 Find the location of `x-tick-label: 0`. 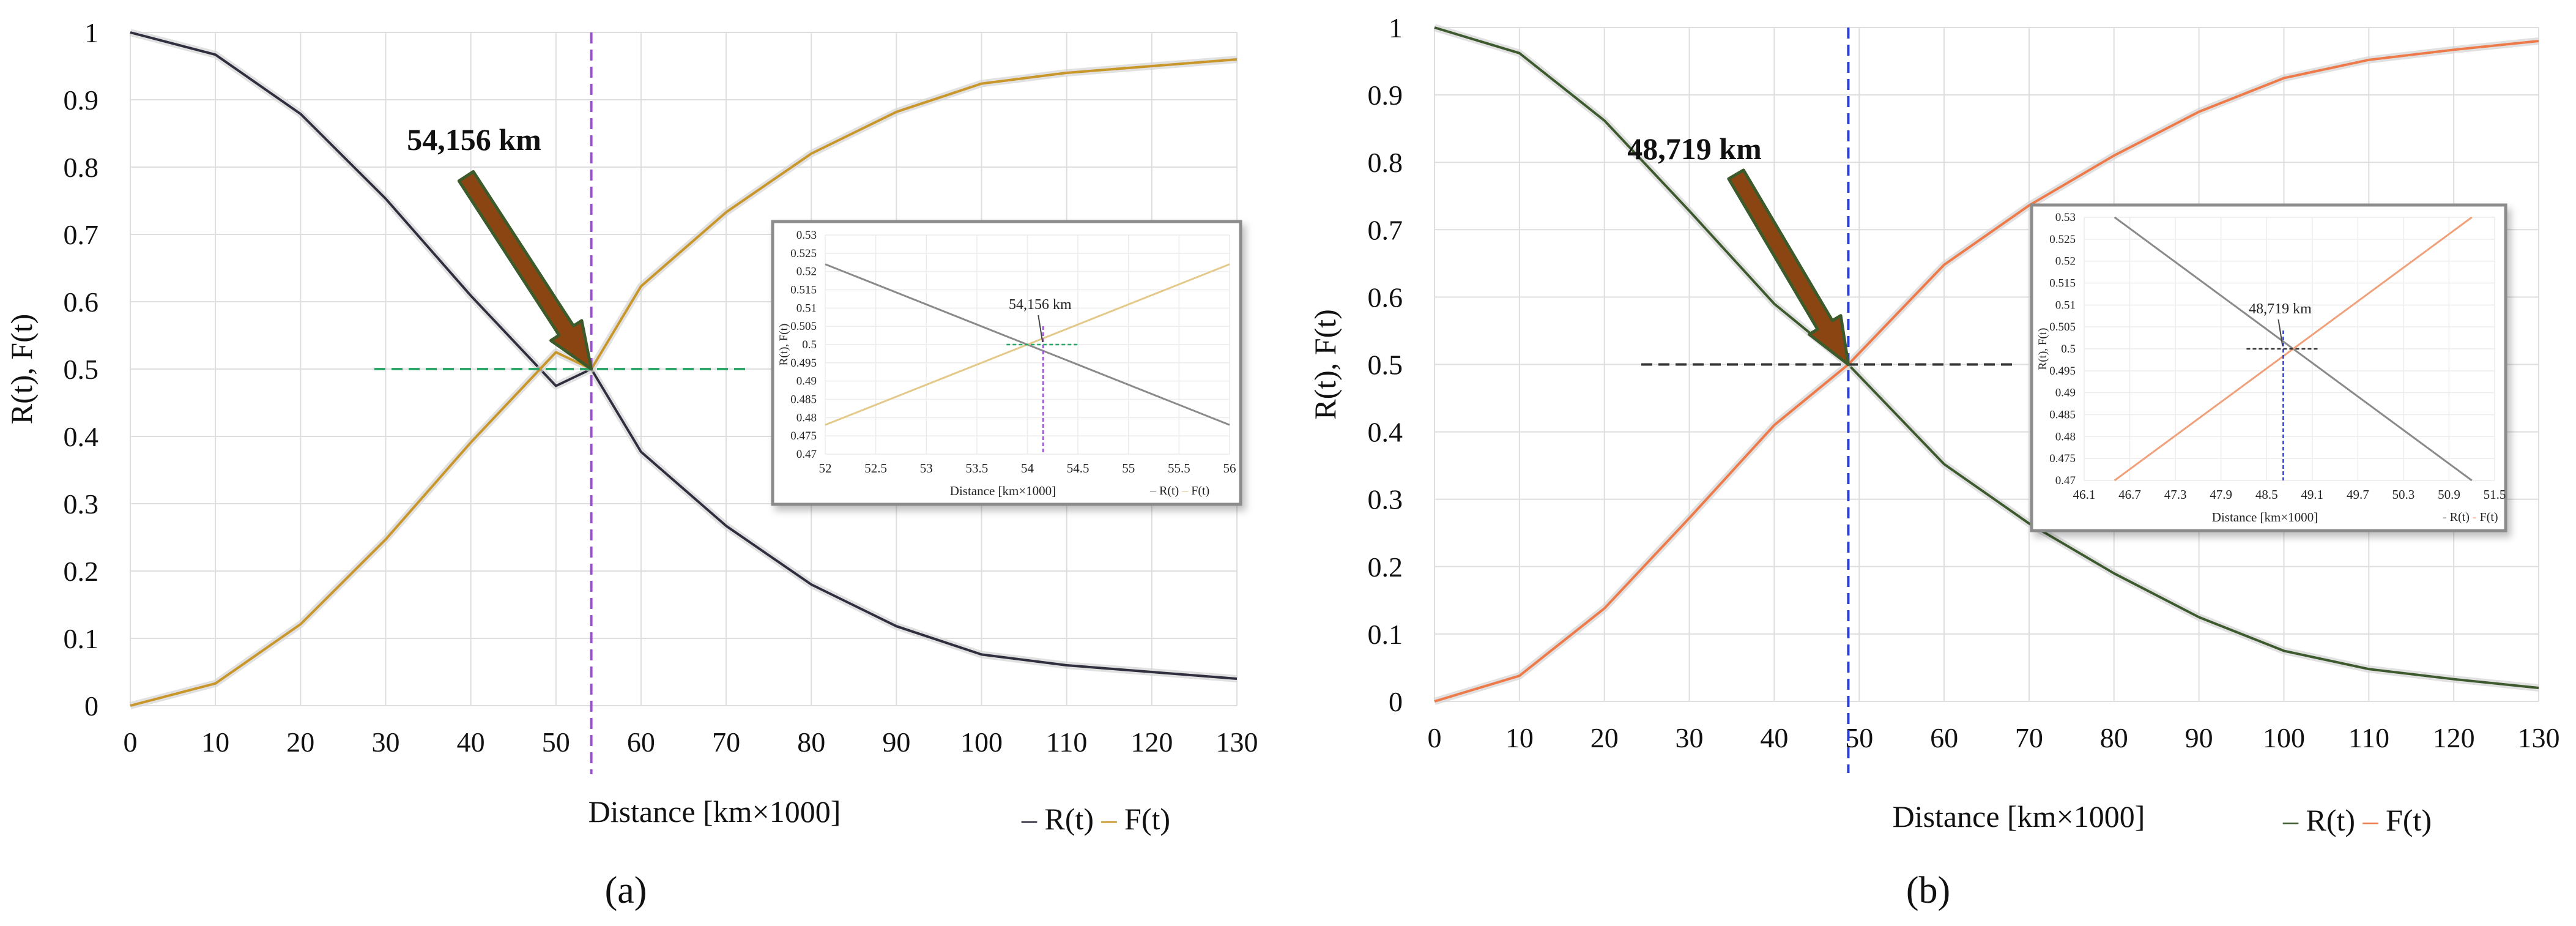

x-tick-label: 0 is located at coordinates (131, 742).